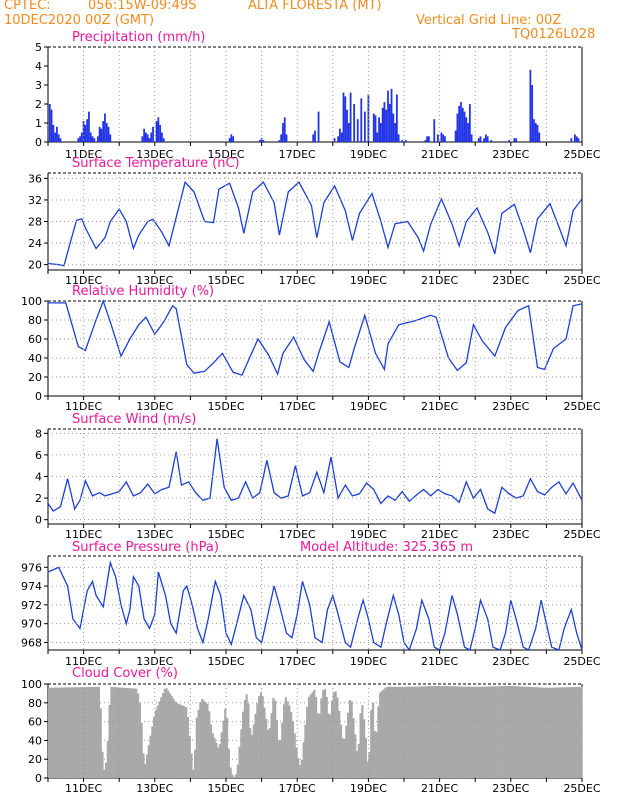 This screenshot has height=800, width=618. I want to click on x-tick-label: 25DEC, so click(581, 406).